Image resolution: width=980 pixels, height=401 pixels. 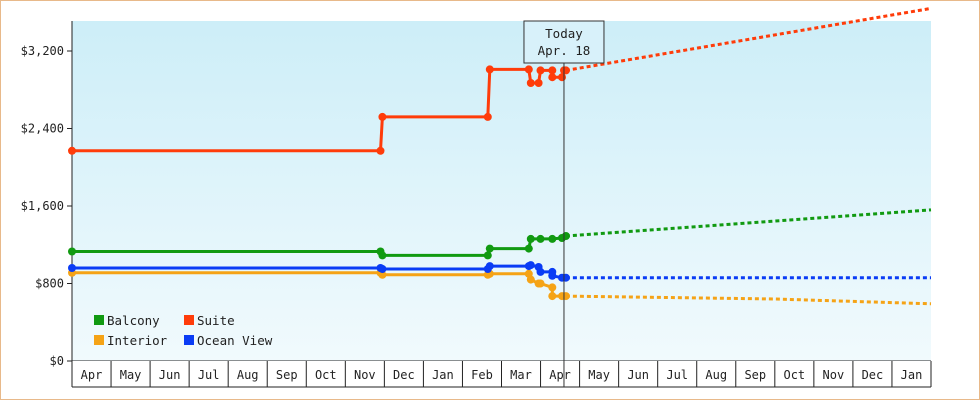 What do you see at coordinates (42, 206) in the screenshot?
I see `y-tick-label: $1,600` at bounding box center [42, 206].